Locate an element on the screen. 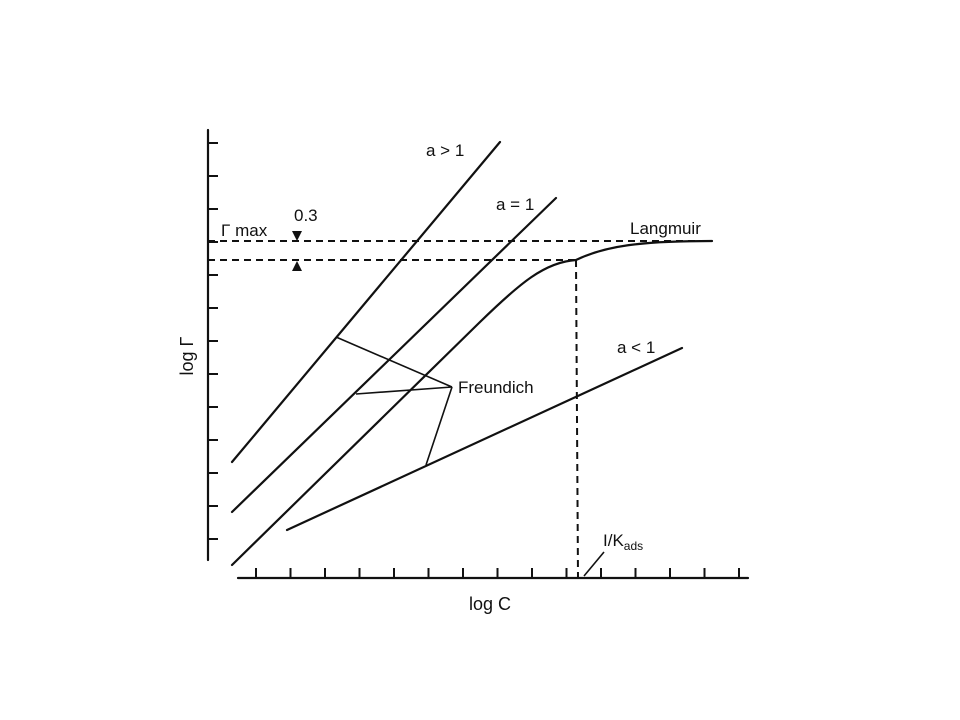 The width and height of the screenshot is (960, 720). gamma-max-label: Γ max is located at coordinates (244, 230).